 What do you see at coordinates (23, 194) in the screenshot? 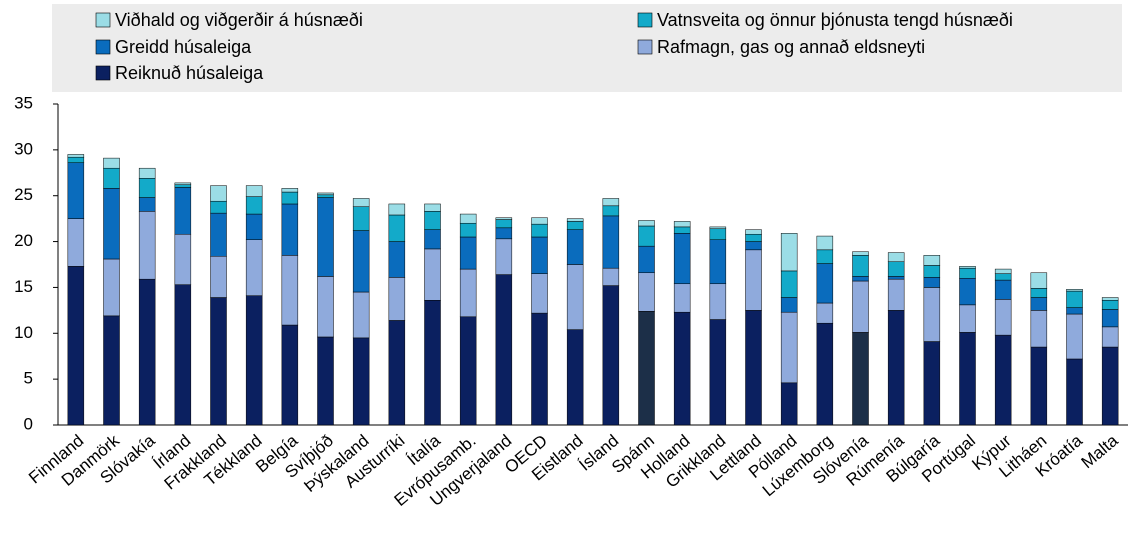
I see `y-tick-label: 25` at bounding box center [23, 194].